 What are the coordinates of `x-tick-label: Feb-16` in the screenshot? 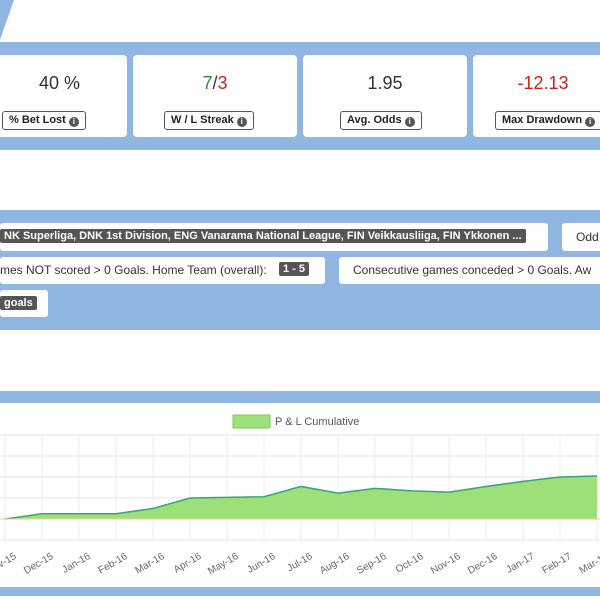 It's located at (113, 564).